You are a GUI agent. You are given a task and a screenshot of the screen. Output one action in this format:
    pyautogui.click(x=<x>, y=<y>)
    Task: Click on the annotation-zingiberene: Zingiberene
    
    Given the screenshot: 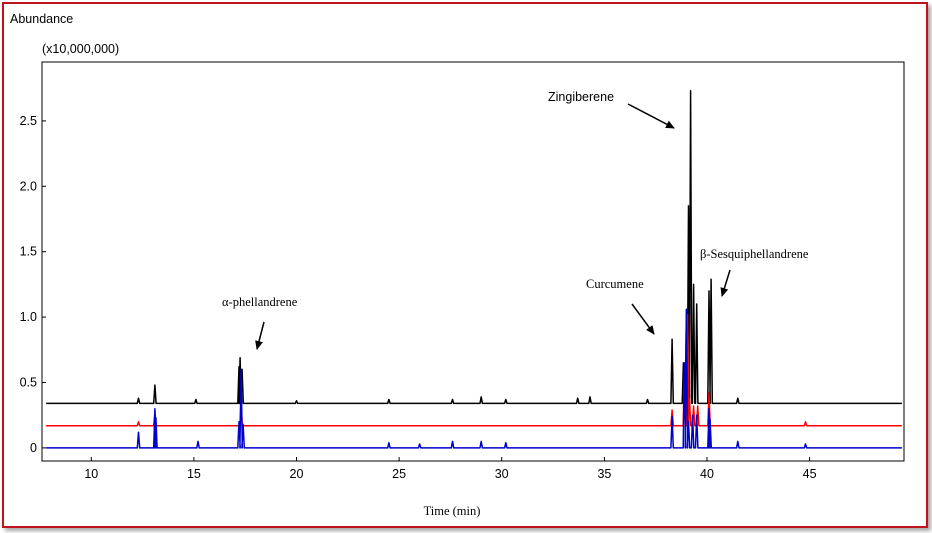 What is the action you would take?
    pyautogui.click(x=611, y=109)
    